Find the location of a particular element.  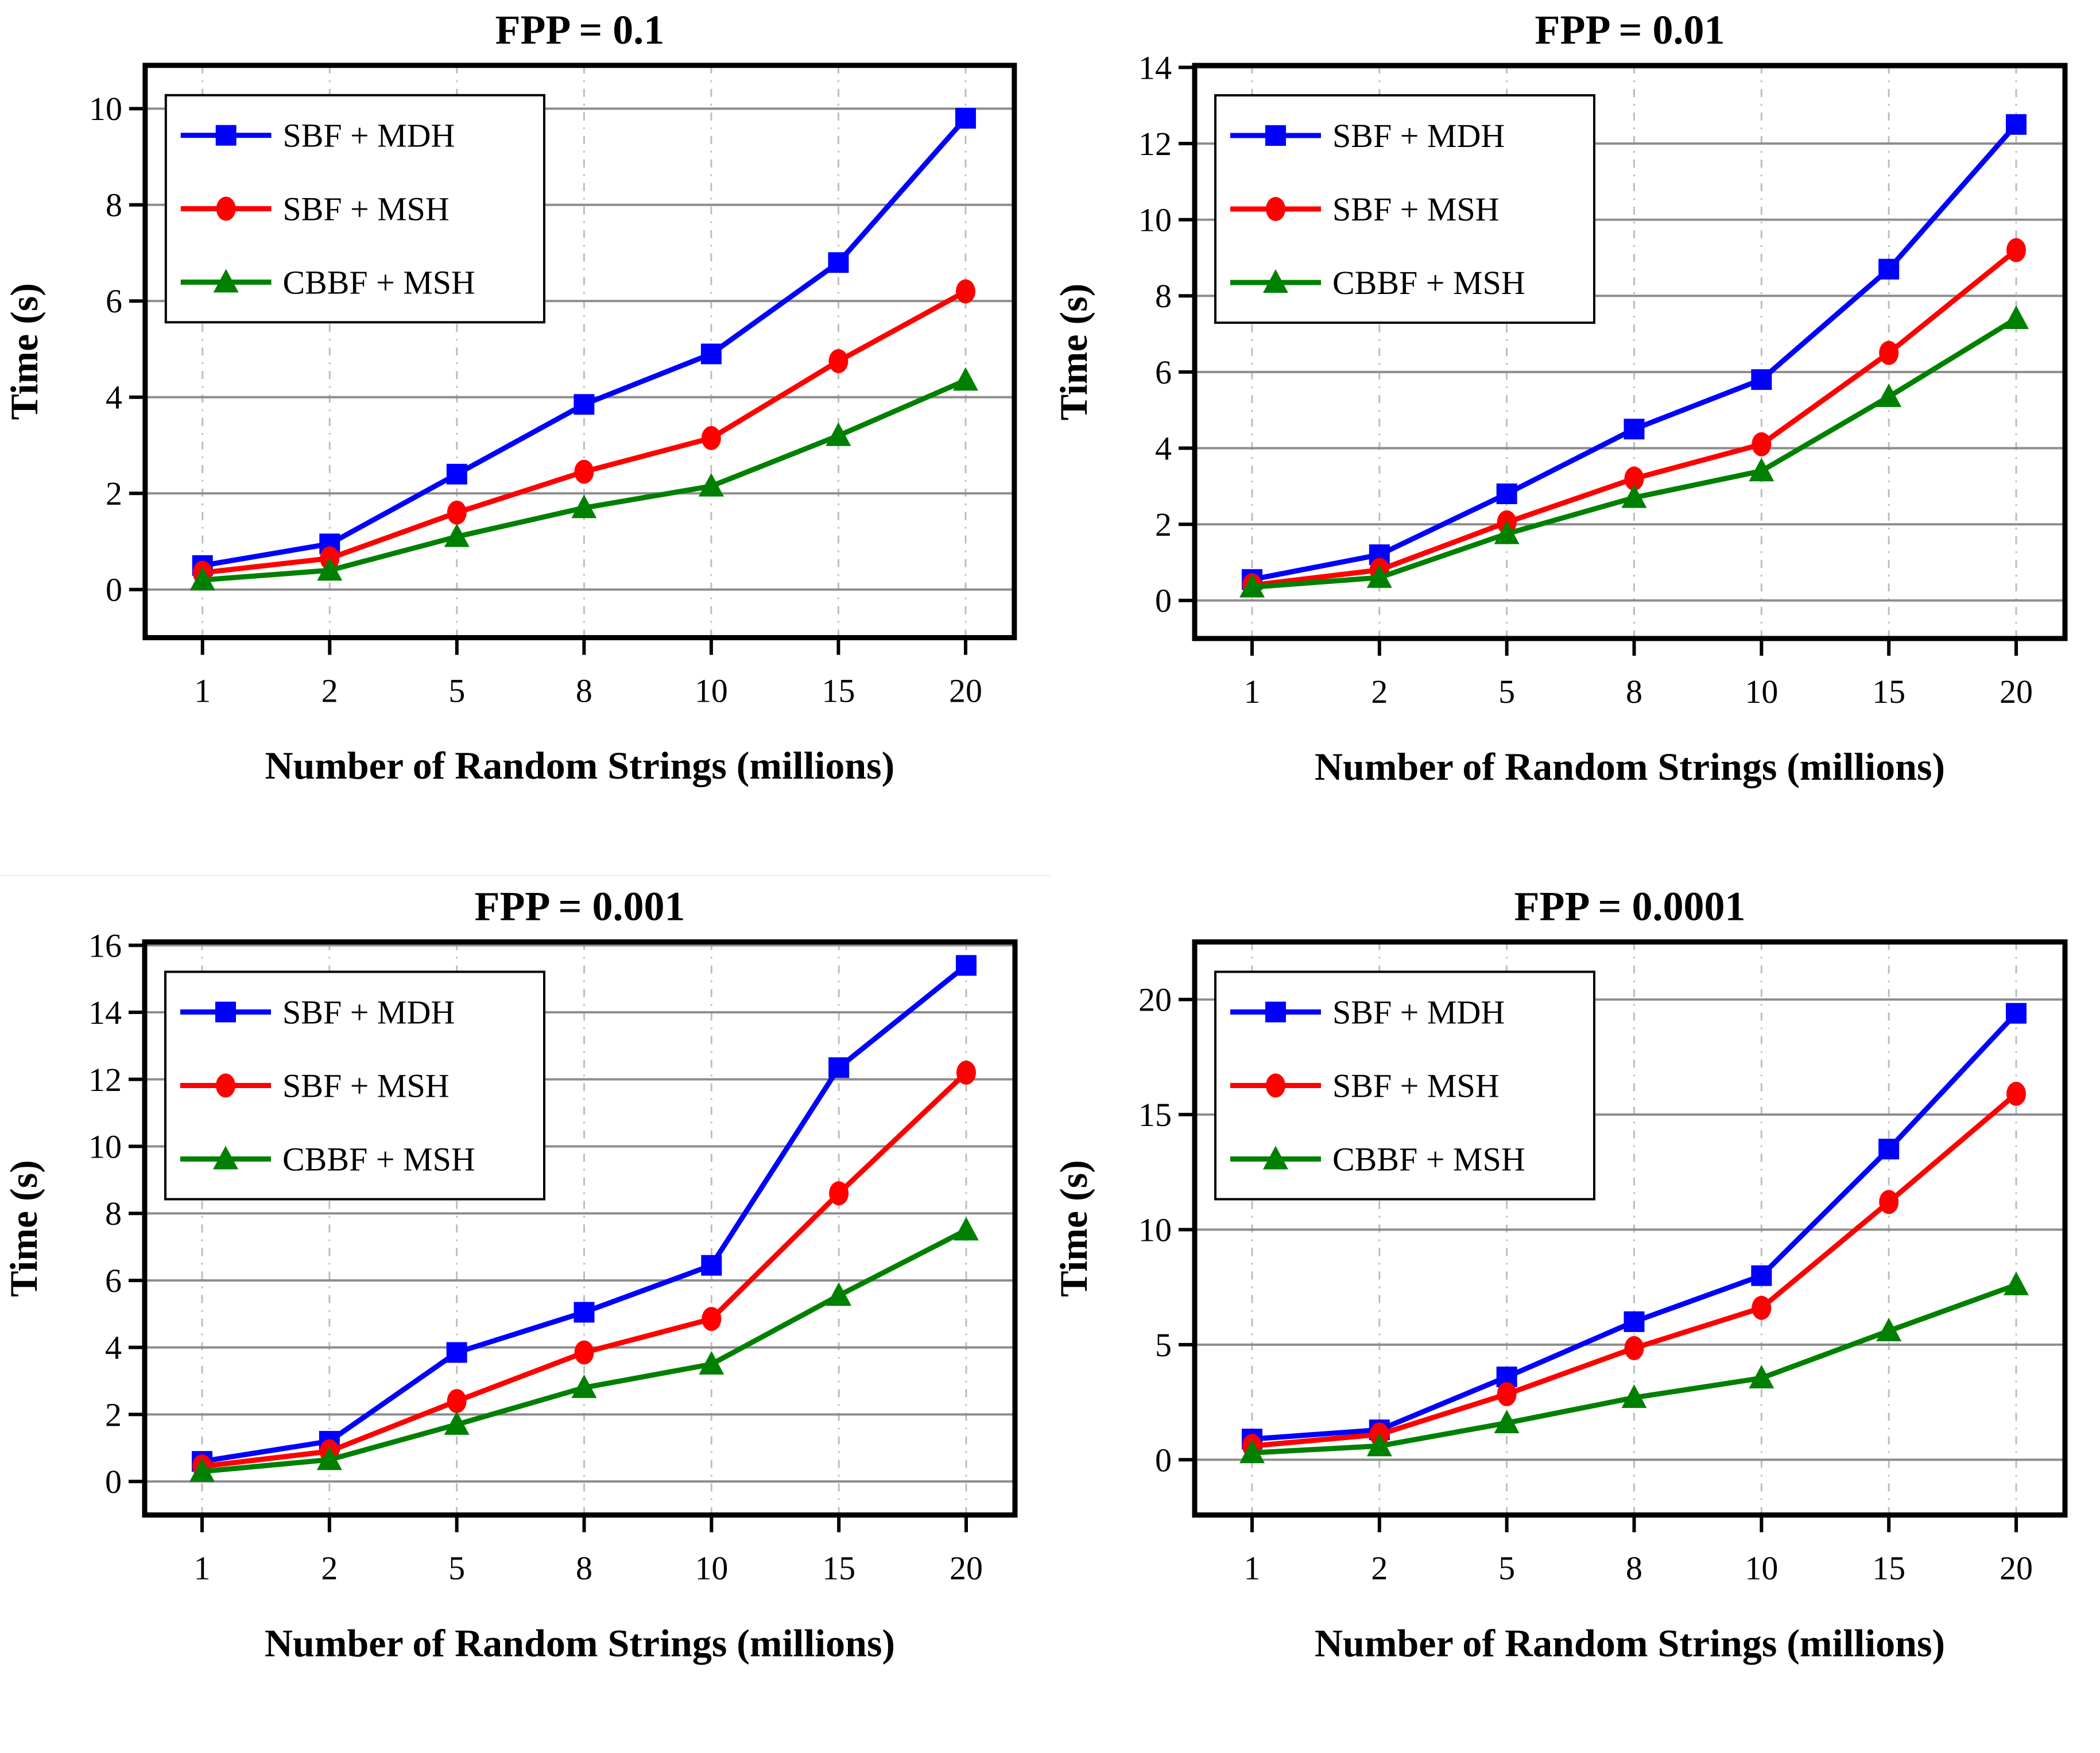

y-tick-label: 5 is located at coordinates (1163, 1345).